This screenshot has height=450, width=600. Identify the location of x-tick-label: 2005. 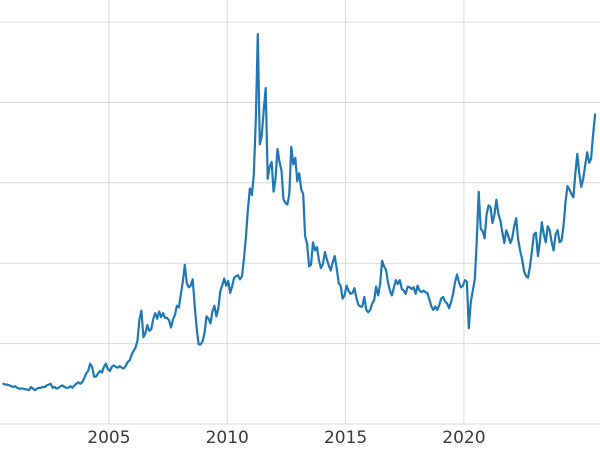
(108, 438).